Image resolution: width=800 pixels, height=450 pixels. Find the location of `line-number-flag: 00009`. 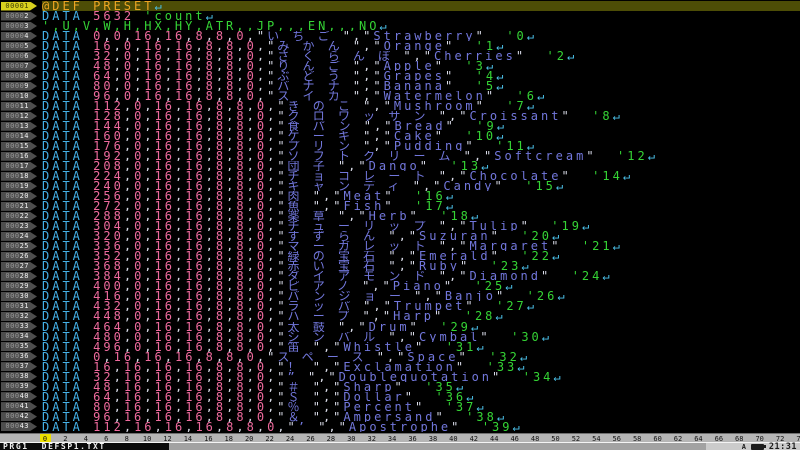

line-number-flag: 00009 is located at coordinates (19, 86).